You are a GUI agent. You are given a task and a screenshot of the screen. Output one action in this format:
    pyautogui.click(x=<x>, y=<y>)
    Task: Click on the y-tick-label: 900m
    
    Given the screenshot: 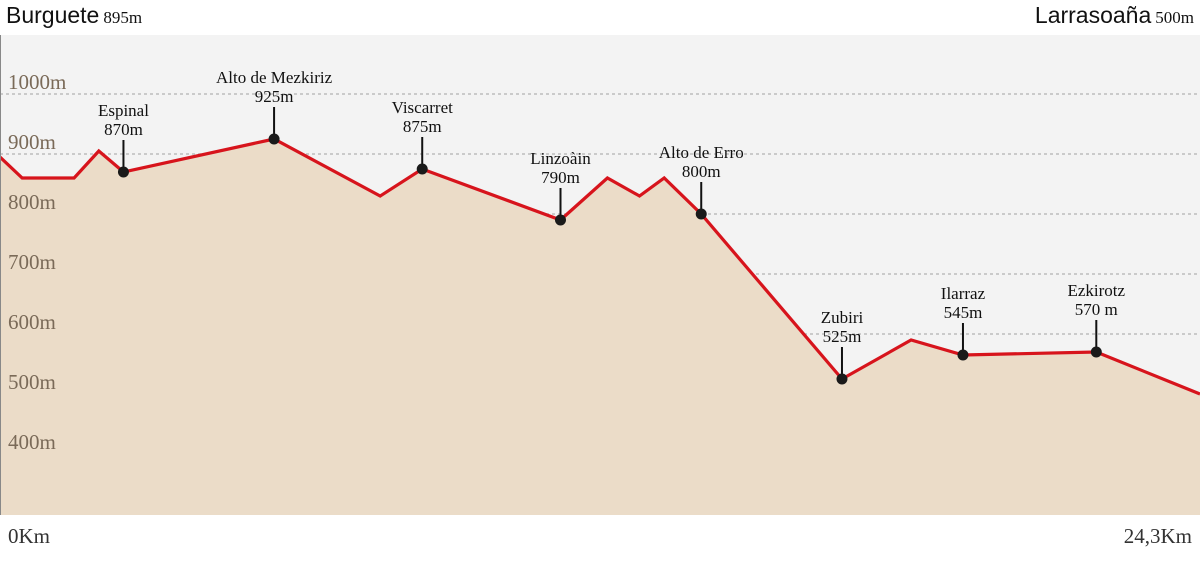 What is the action you would take?
    pyautogui.click(x=32, y=142)
    